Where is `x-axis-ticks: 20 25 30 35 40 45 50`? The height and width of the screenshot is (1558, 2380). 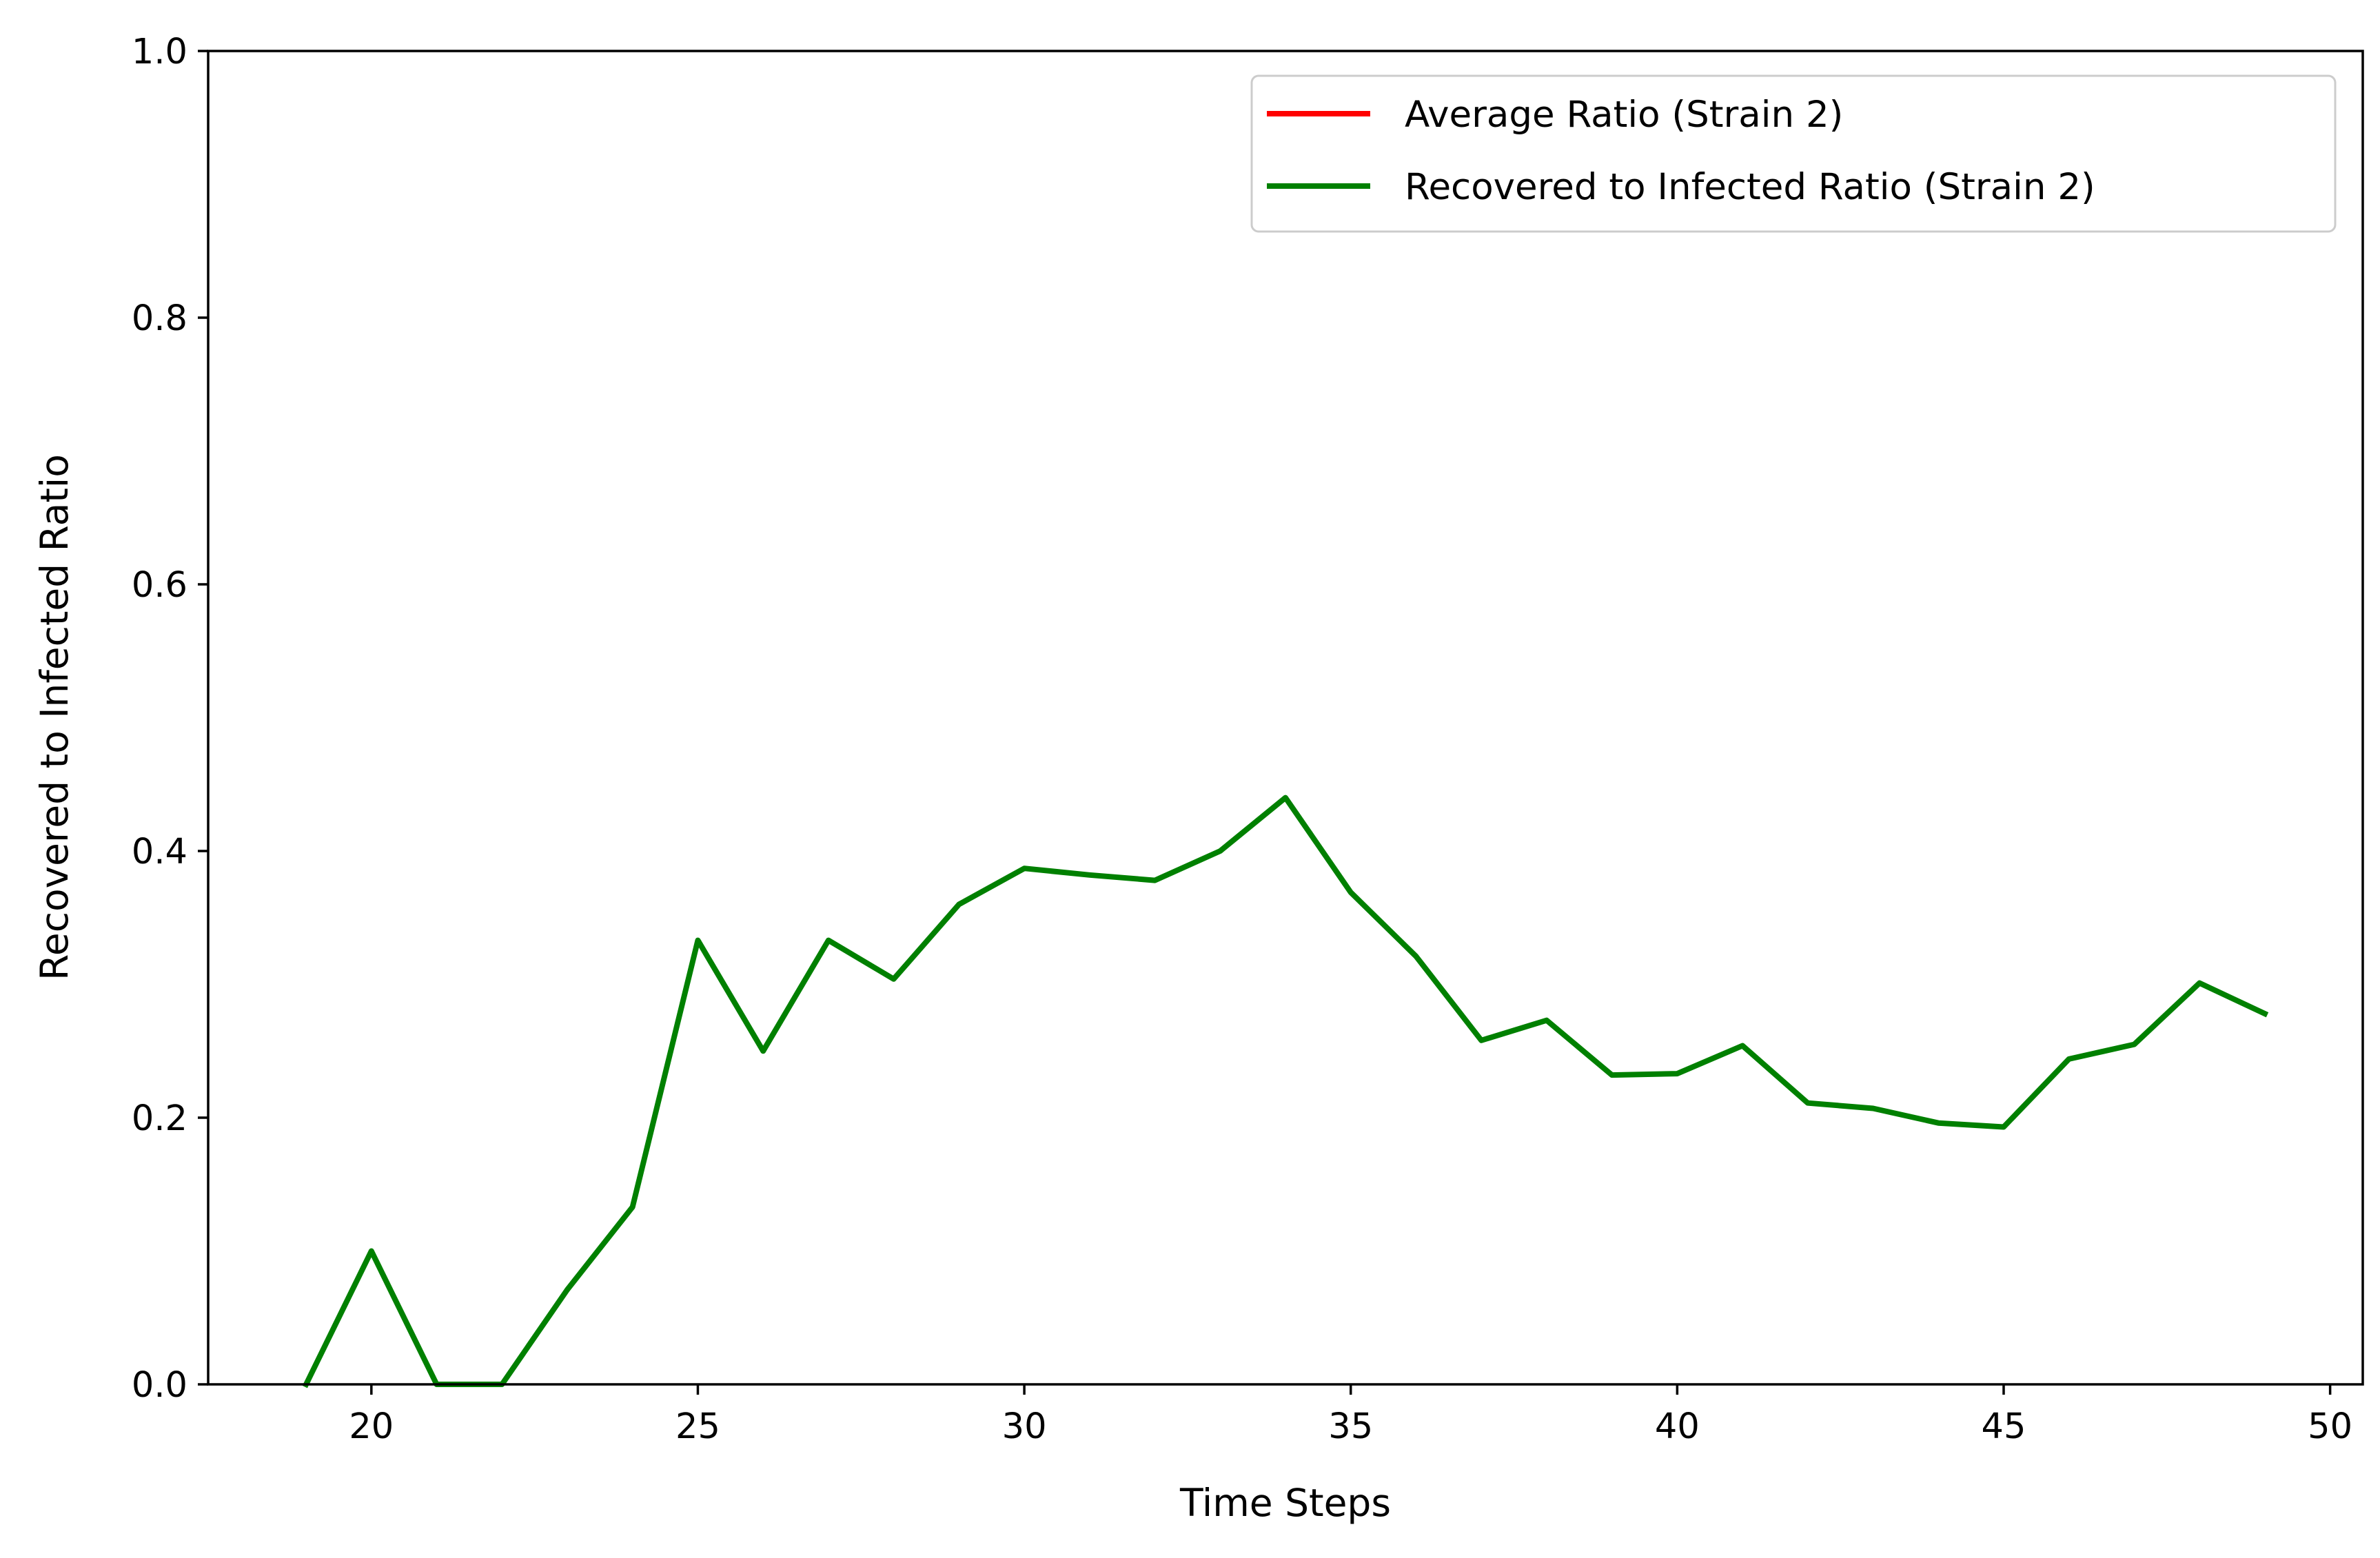
x-axis-ticks: 20 25 30 35 40 45 50 is located at coordinates (1350, 1415).